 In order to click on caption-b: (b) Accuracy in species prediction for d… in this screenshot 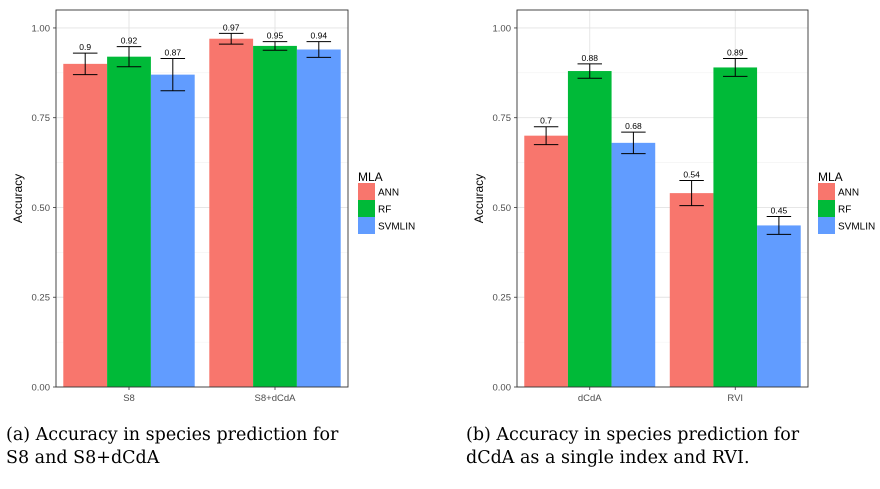, I will do `click(632, 447)`.